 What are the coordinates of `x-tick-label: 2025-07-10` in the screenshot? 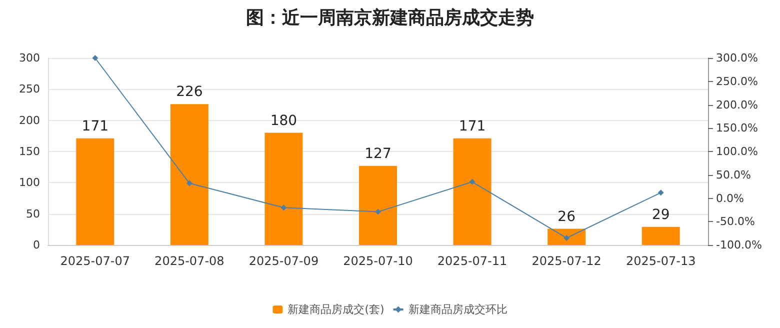 It's located at (378, 261).